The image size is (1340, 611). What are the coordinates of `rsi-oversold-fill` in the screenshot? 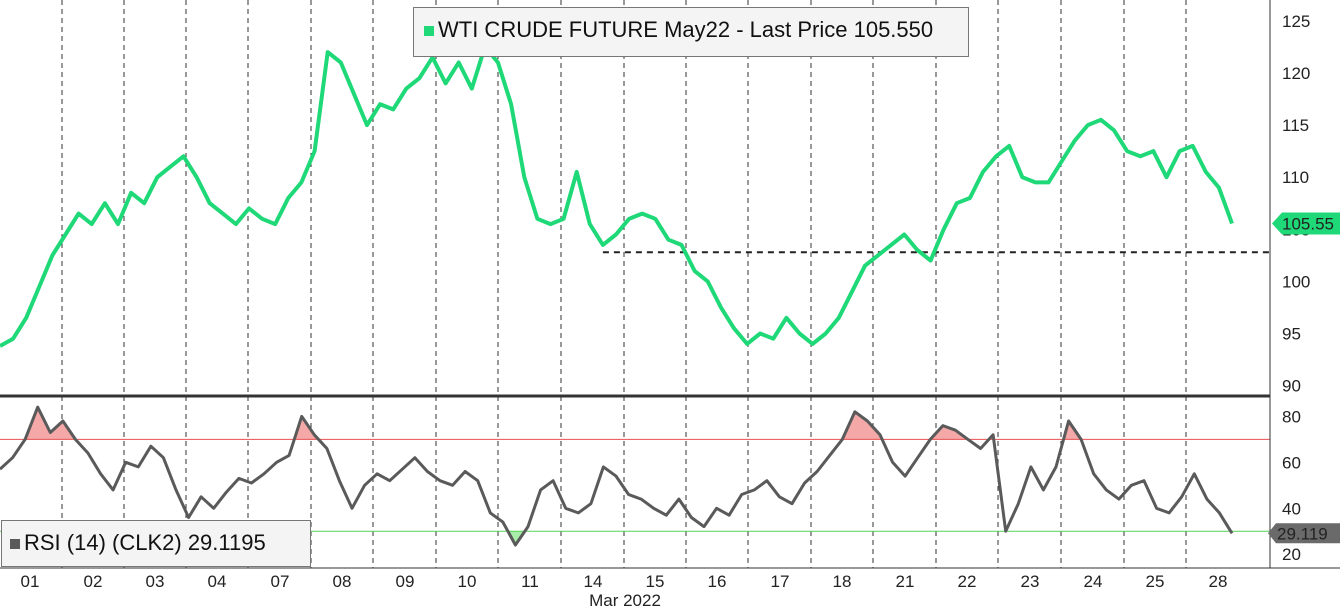 It's located at (516, 538).